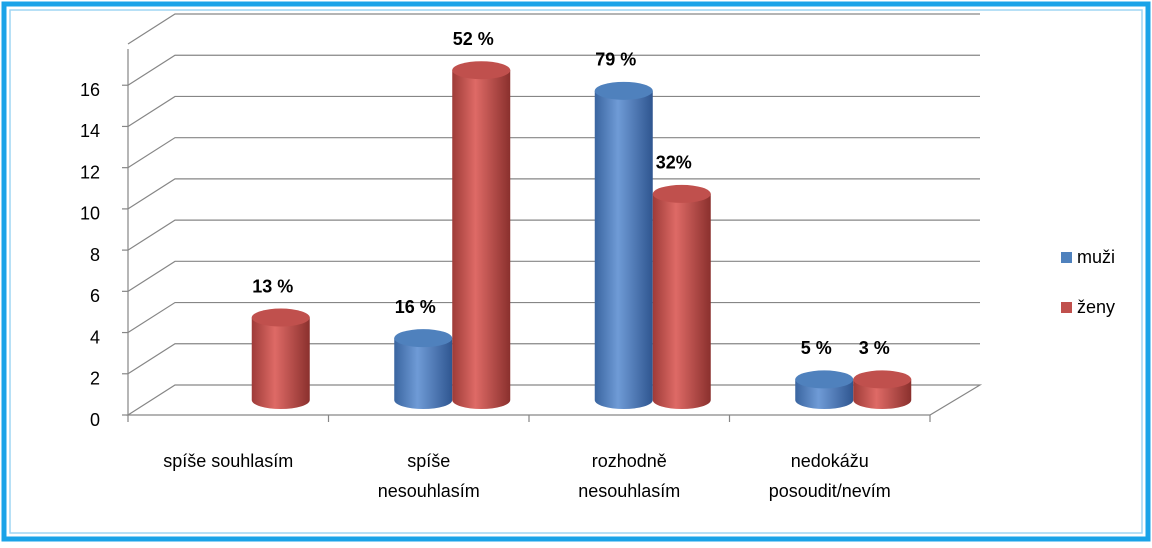 The image size is (1152, 548). I want to click on x-tick-label: nedokážu posoudit/nevím, so click(830, 476).